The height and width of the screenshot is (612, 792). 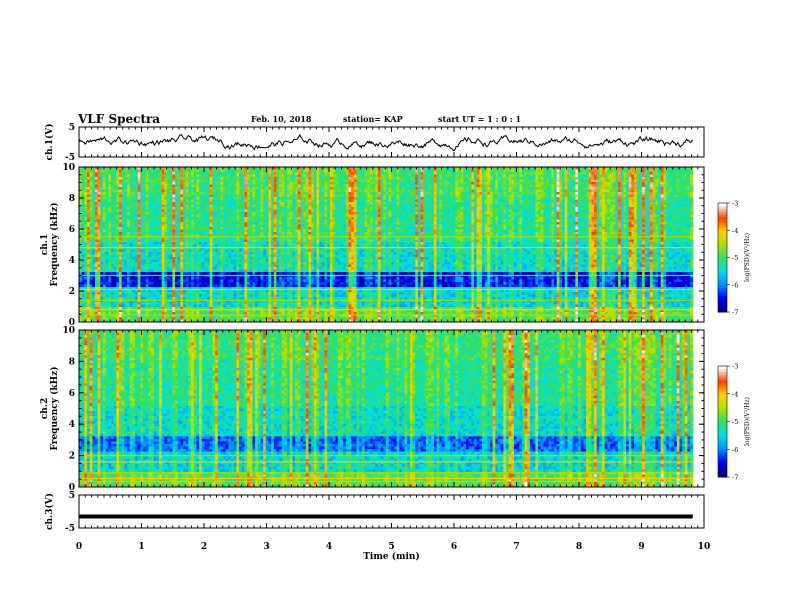 What do you see at coordinates (579, 547) in the screenshot?
I see `x-tick-label: 8` at bounding box center [579, 547].